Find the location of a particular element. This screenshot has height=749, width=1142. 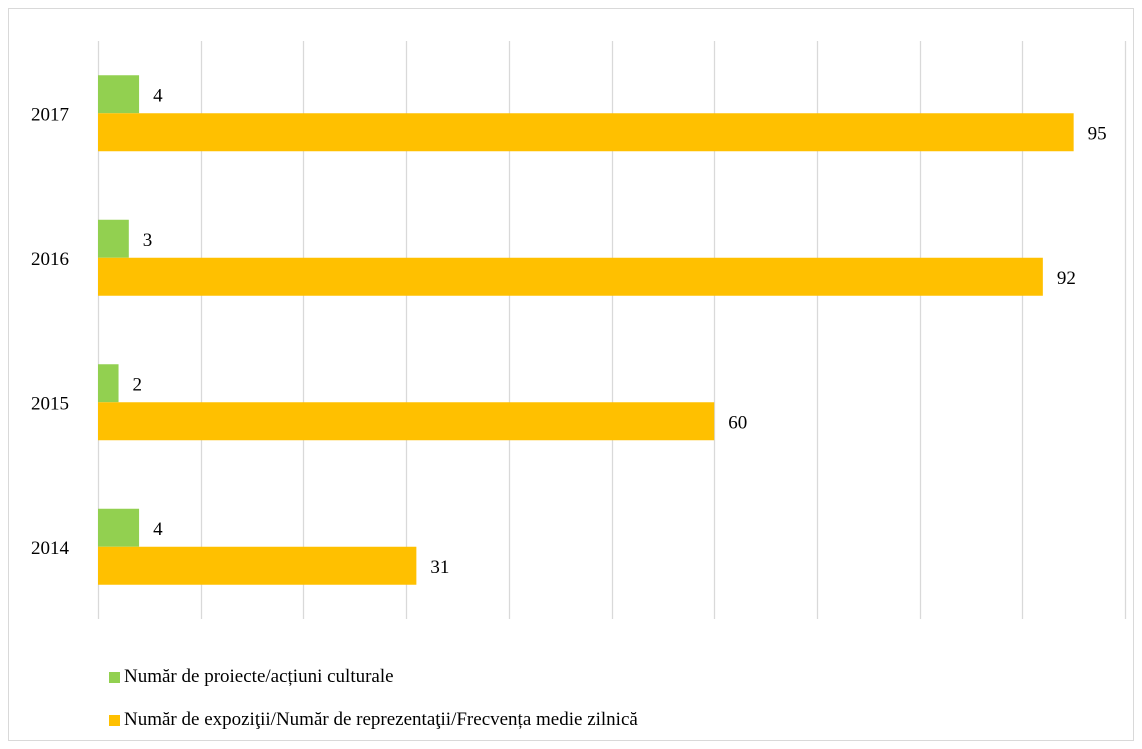

bar-projects-2016 is located at coordinates (113, 238).